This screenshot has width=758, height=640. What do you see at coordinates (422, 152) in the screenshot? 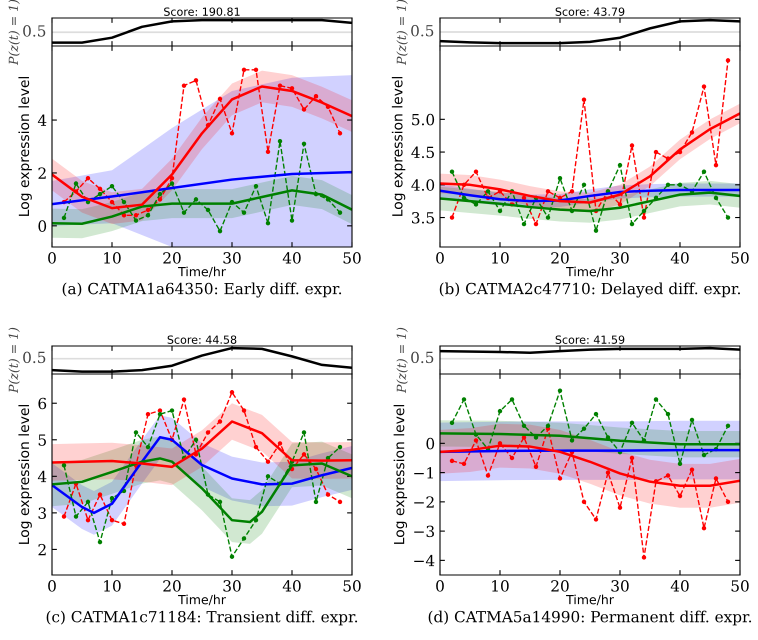
I see `y-tick-label: 4.5` at bounding box center [422, 152].